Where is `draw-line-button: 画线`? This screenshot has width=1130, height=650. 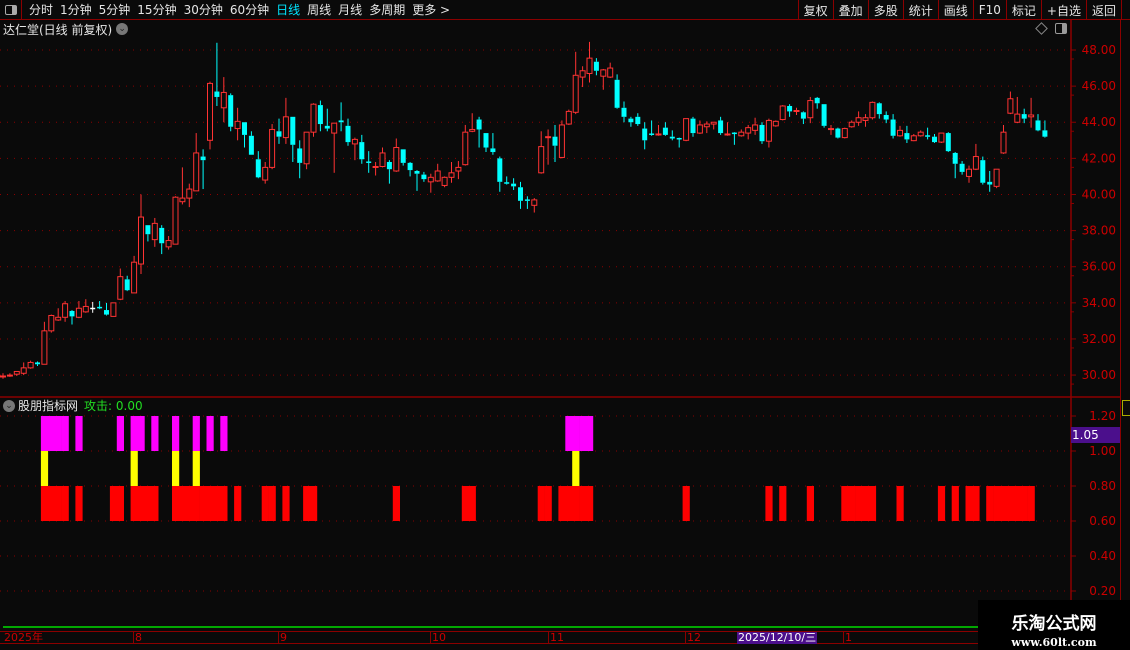
draw-line-button: 画线 is located at coordinates (955, 10).